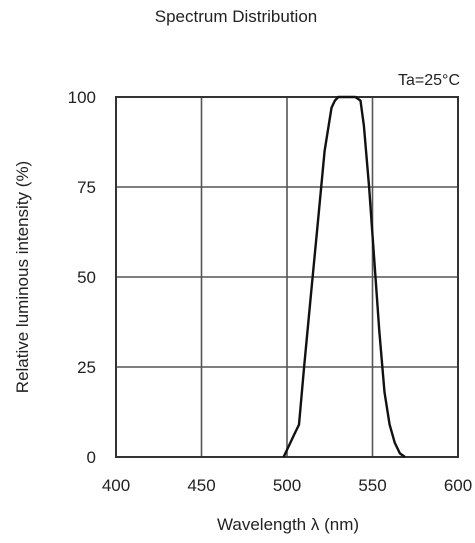 This screenshot has height=543, width=475. What do you see at coordinates (82, 97) in the screenshot?
I see `y-tick-label: 100` at bounding box center [82, 97].